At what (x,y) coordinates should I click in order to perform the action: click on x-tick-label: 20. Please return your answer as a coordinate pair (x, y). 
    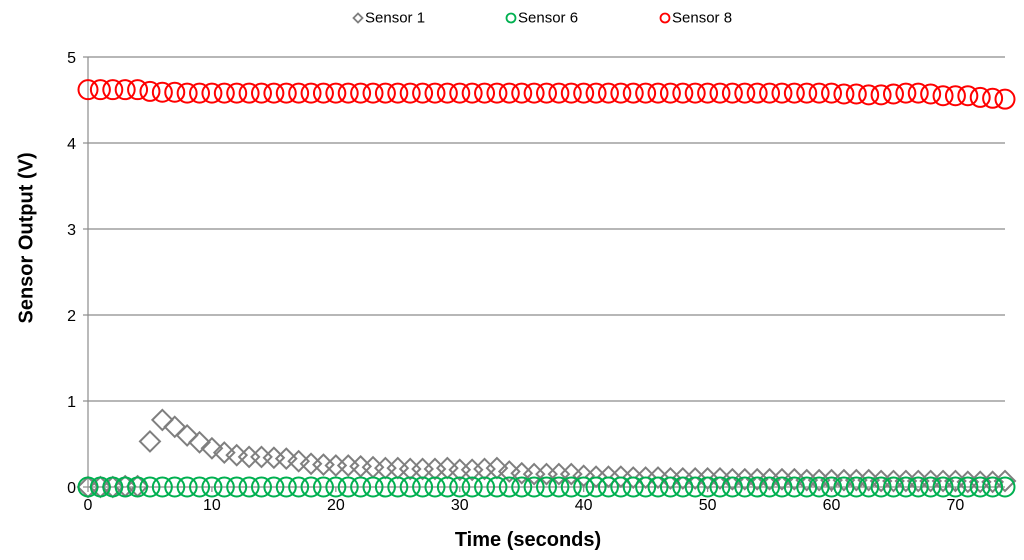
    Looking at the image, I should click on (336, 505).